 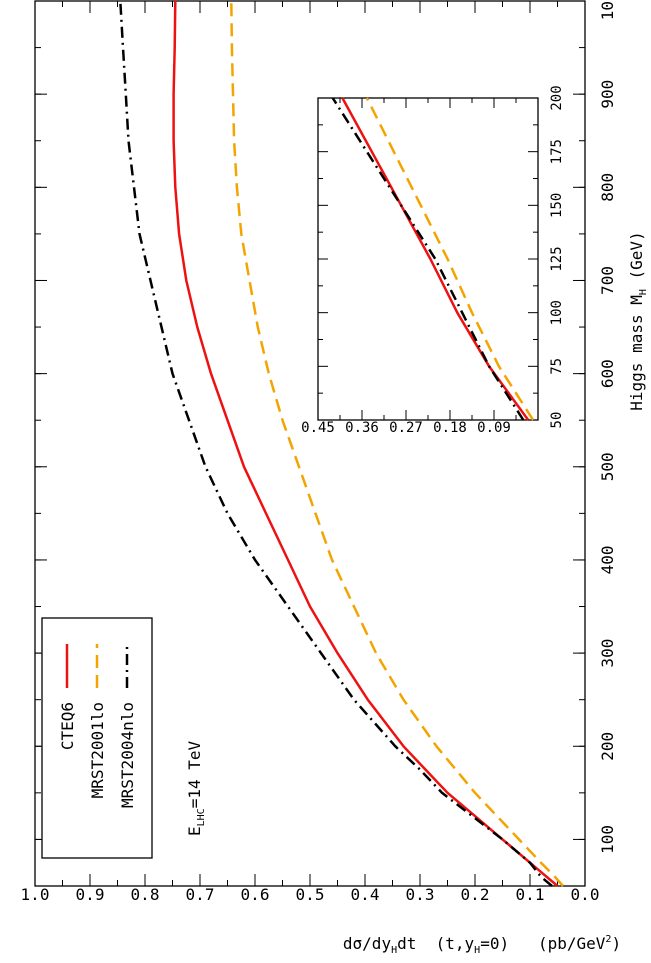 I want to click on y-tick-label: 0.3, so click(x=420, y=894).